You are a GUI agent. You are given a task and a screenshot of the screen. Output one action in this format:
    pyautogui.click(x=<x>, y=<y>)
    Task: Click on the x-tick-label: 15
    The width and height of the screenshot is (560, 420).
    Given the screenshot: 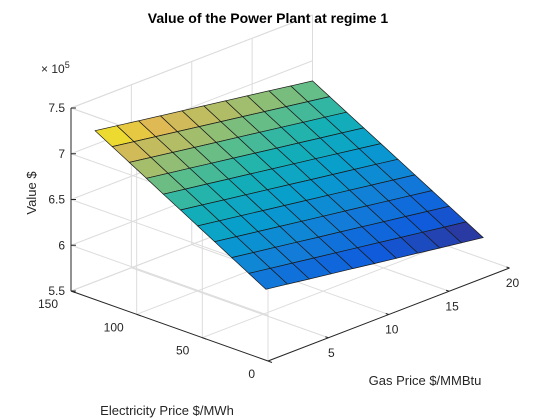 What is the action you would take?
    pyautogui.click(x=452, y=306)
    